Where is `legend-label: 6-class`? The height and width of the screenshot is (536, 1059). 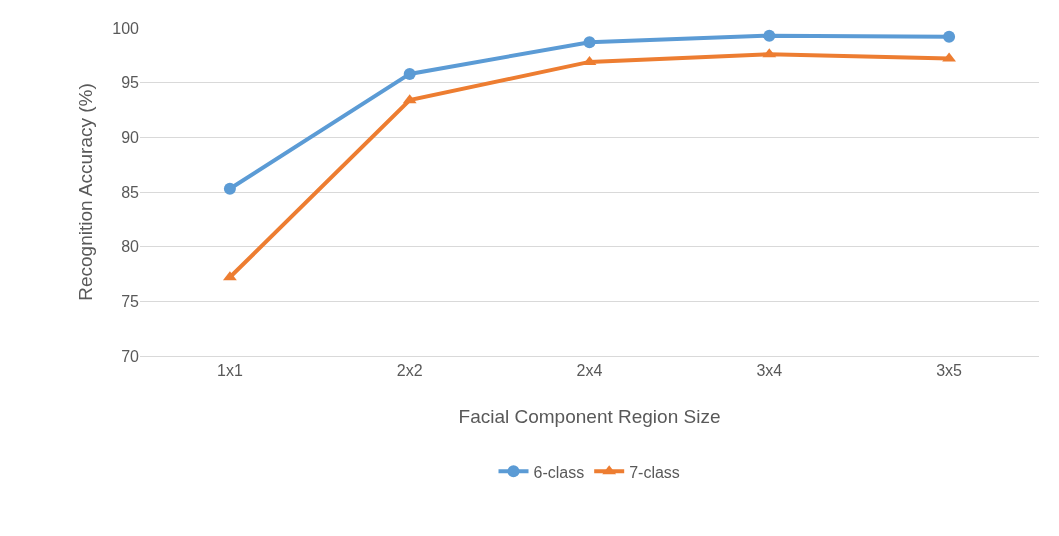 legend-label: 6-class is located at coordinates (559, 472).